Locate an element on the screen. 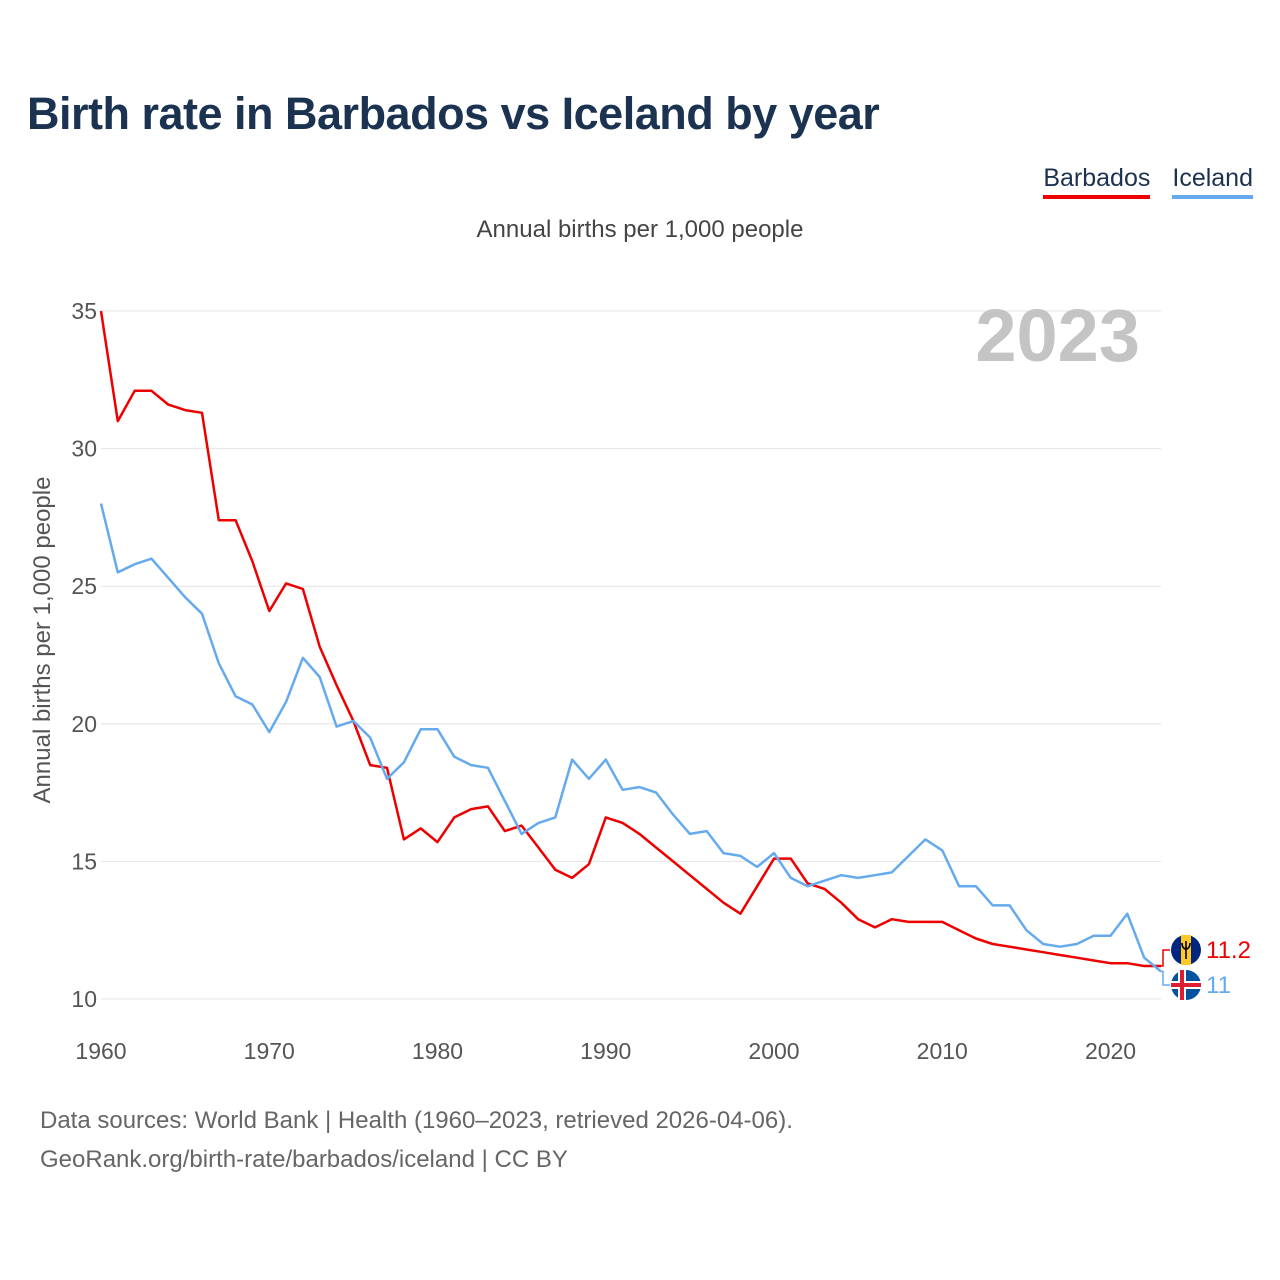 The image size is (1280, 1280). y-tick-label-30: 30 is located at coordinates (84, 449).